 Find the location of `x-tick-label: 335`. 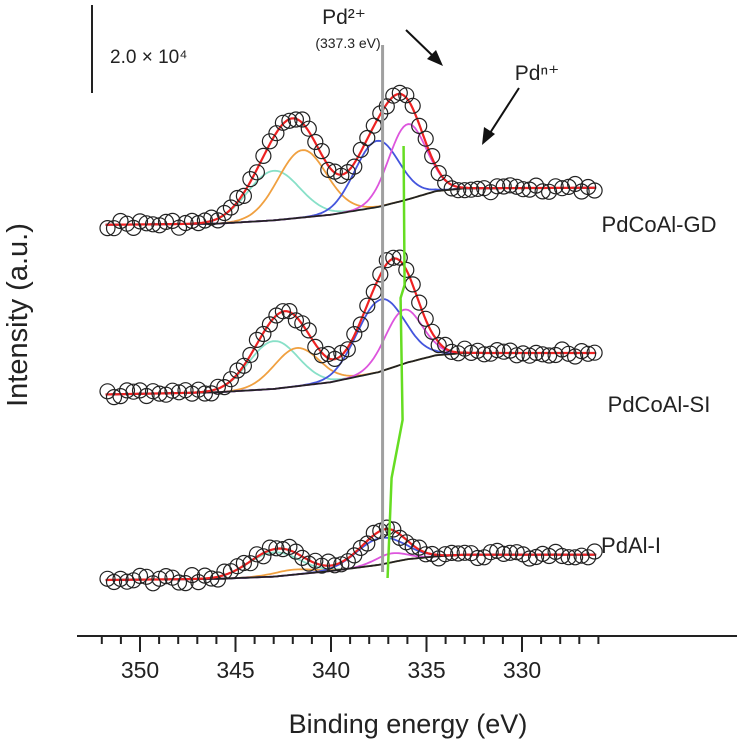

x-tick-label: 335 is located at coordinates (426, 670).